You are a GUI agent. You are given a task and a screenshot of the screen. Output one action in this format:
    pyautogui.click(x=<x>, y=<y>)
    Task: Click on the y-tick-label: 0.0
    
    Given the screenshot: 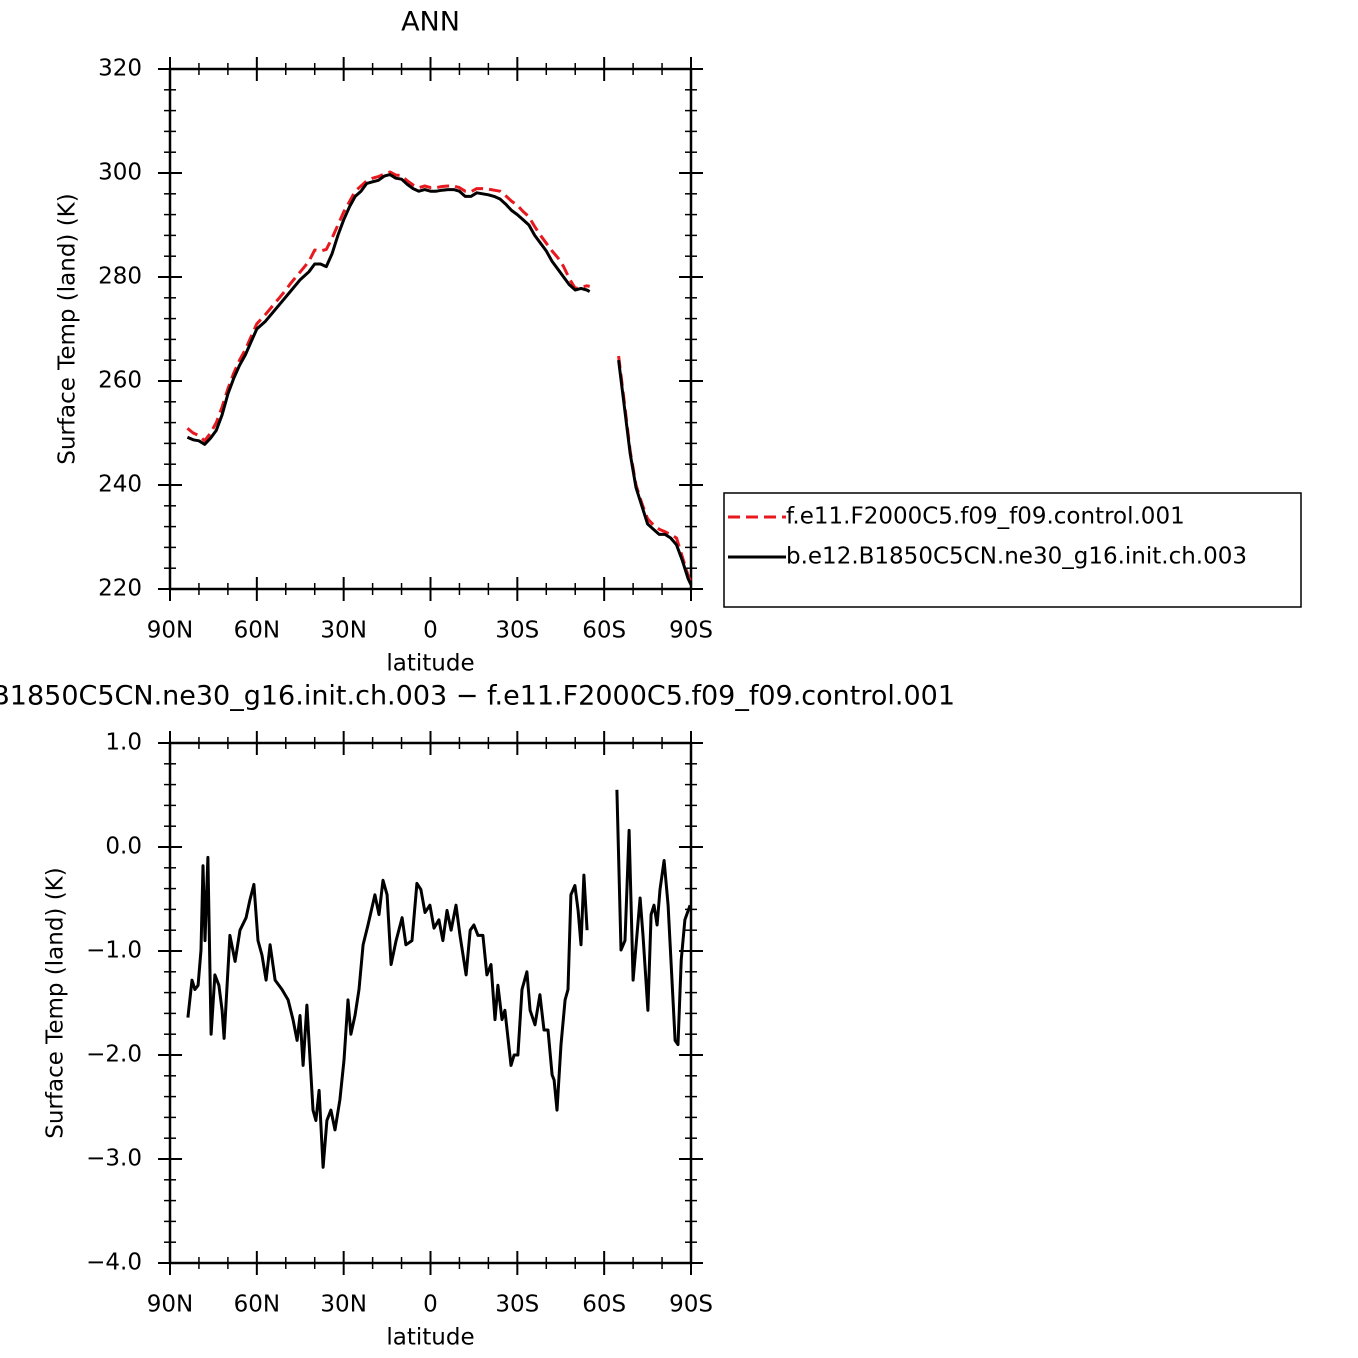 What is the action you would take?
    pyautogui.click(x=123, y=847)
    